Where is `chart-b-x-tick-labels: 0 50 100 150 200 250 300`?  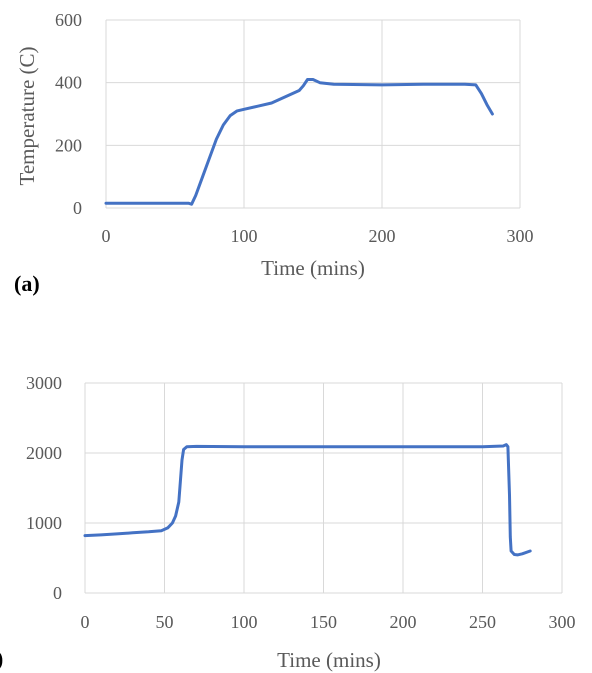 chart-b-x-tick-labels: 0 50 100 150 200 250 300 is located at coordinates (328, 622).